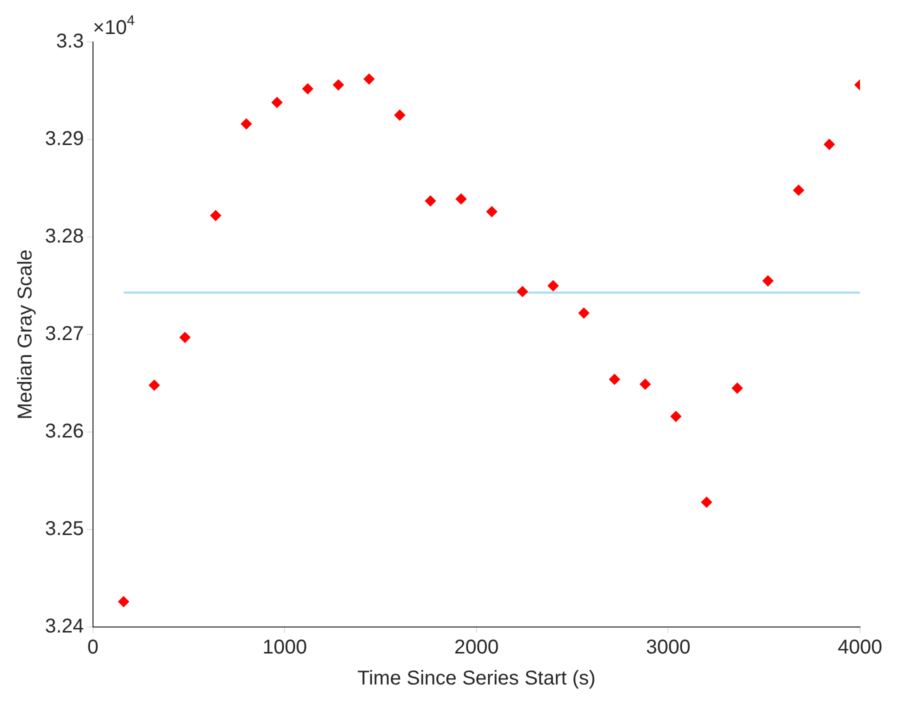 Image resolution: width=900 pixels, height=703 pixels. What do you see at coordinates (476, 647) in the screenshot?
I see `x-tick-label: 2000` at bounding box center [476, 647].